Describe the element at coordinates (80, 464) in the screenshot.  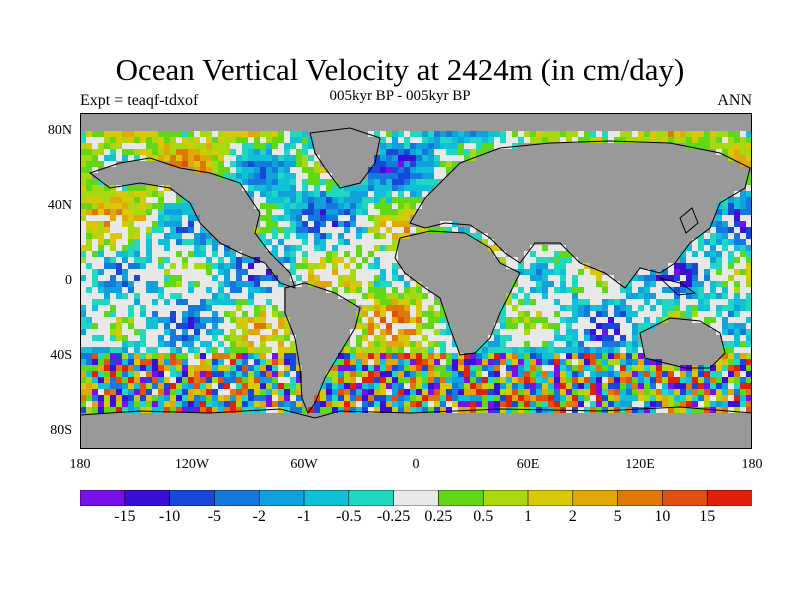
I see `lon-label-180w: 180` at that location.